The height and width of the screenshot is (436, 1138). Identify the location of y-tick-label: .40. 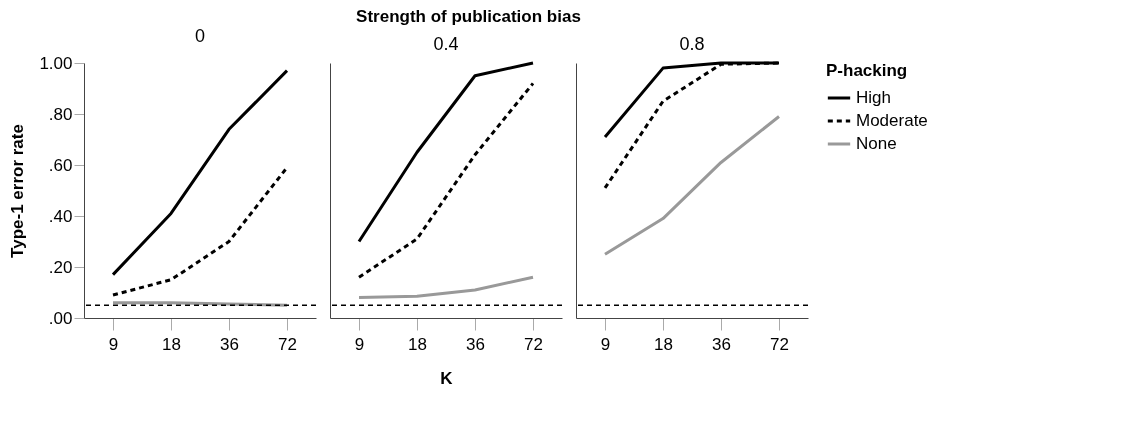
(60, 216).